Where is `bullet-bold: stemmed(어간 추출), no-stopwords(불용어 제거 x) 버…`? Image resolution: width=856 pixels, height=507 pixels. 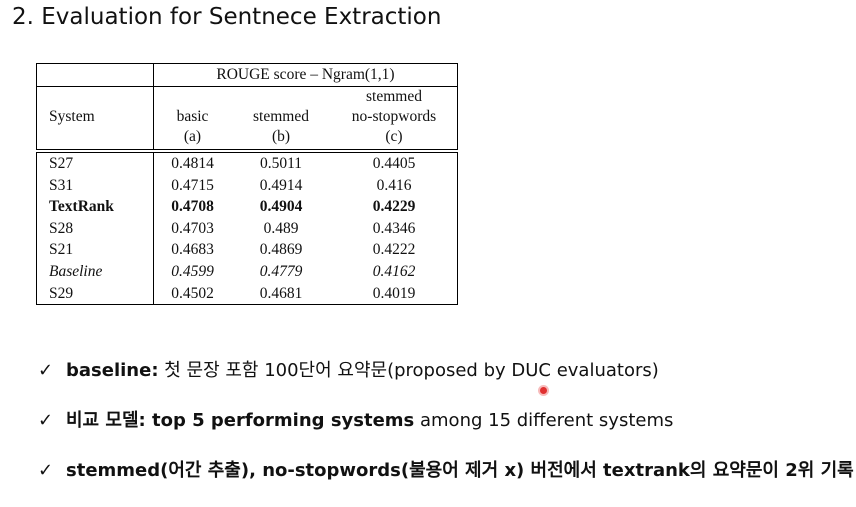 bullet-bold: stemmed(어간 추출), no-stopwords(불용어 제거 x) 버… is located at coordinates (460, 470).